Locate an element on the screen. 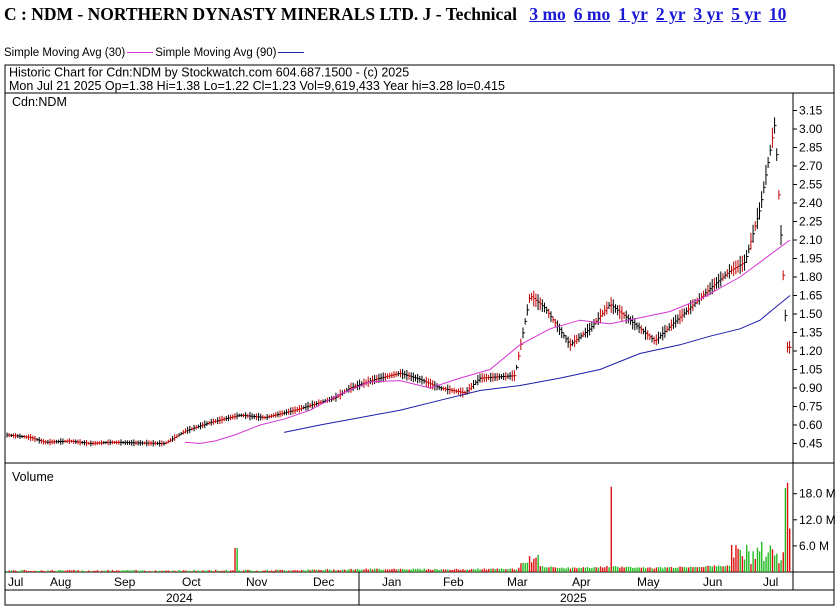  range-link-3mo: 3 mo is located at coordinates (547, 14).